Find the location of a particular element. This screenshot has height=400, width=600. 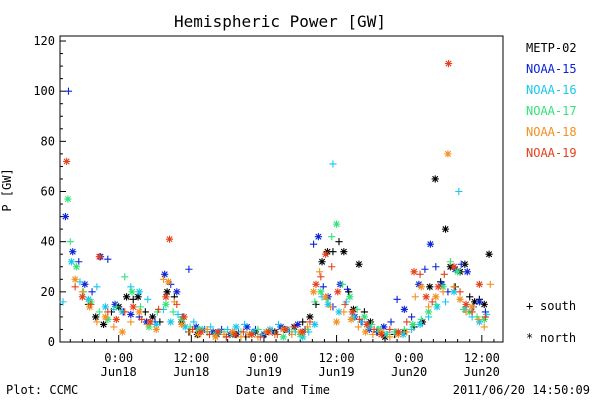

legend-entry-noaa-17: NOAA-17 is located at coordinates (551, 111).